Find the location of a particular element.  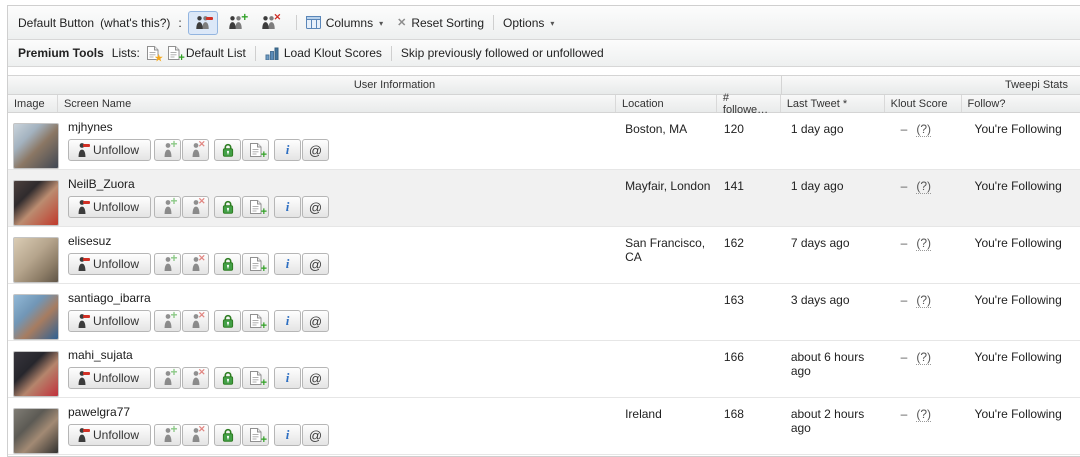

column-header-follow: Follow? is located at coordinates (986, 103).